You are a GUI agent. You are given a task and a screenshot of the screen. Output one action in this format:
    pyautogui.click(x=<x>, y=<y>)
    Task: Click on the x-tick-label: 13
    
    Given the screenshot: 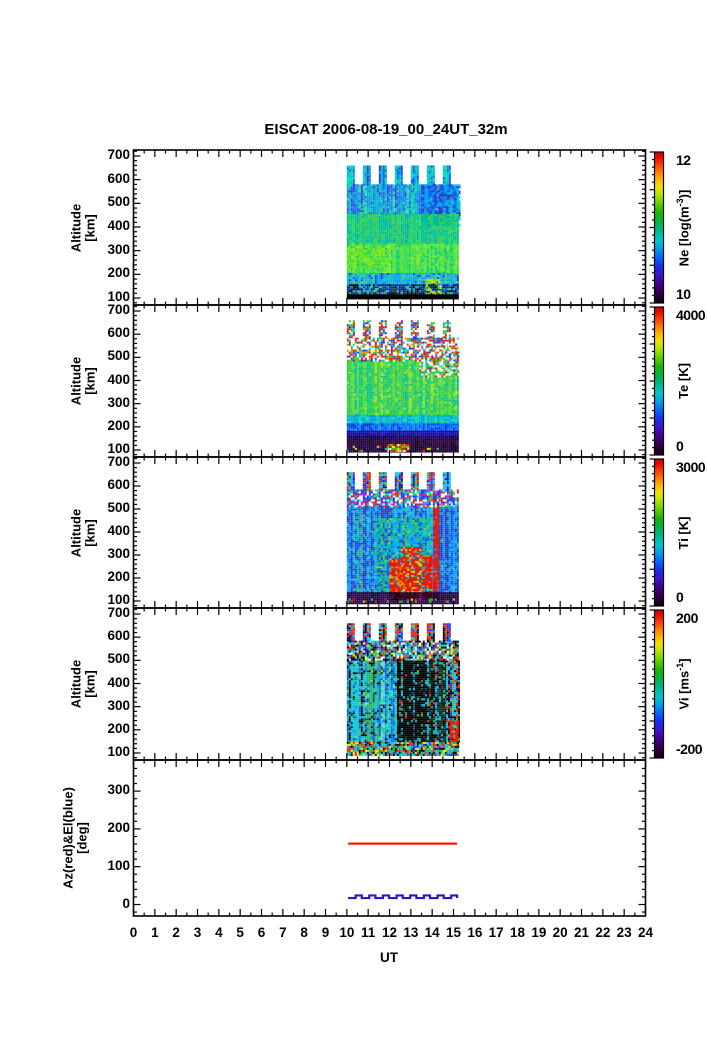 What is the action you would take?
    pyautogui.click(x=411, y=932)
    